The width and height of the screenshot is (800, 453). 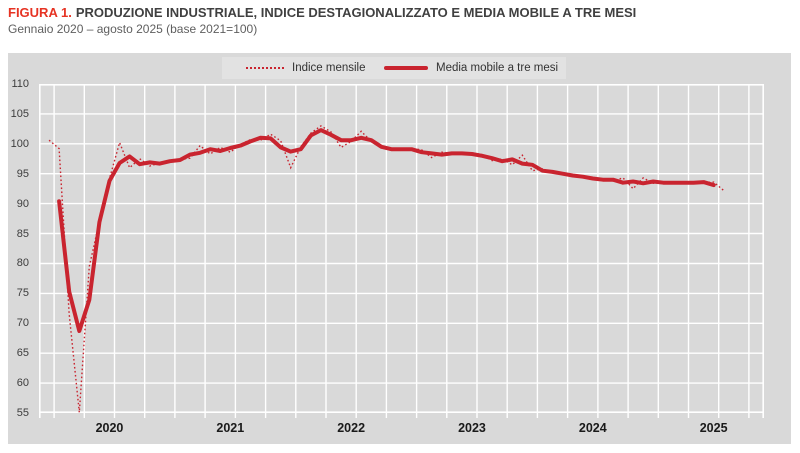 I want to click on dotted-line-sample-icon, so click(x=265, y=68).